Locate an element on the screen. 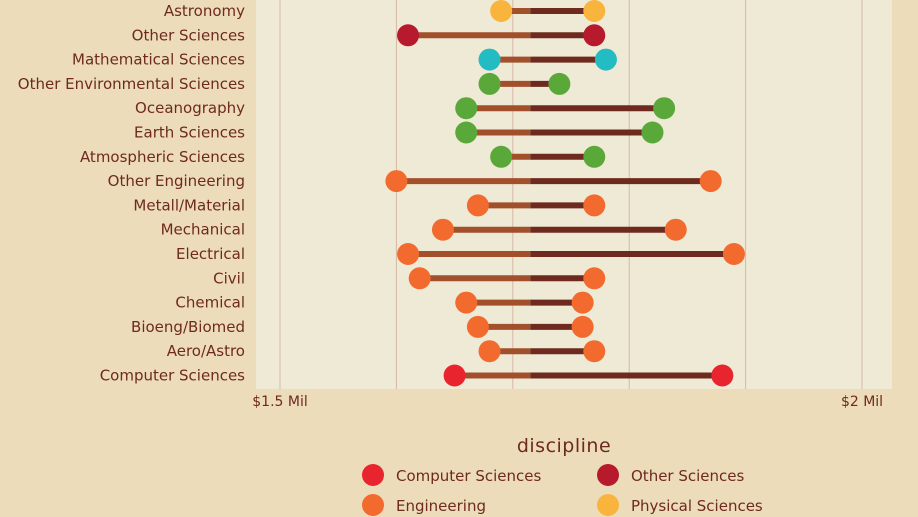 The height and width of the screenshot is (517, 918). legend-label: Other Sciences is located at coordinates (688, 476).